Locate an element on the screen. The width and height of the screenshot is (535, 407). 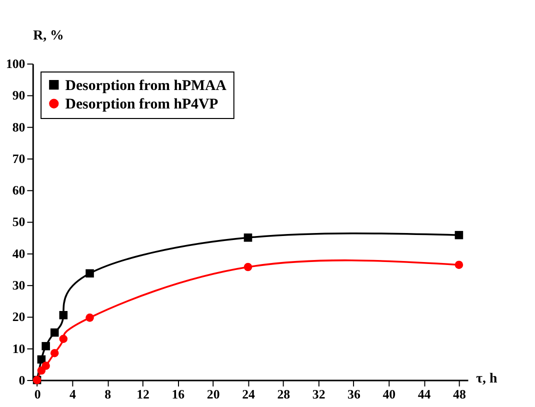
y-tick-label: 30 is located at coordinates (19, 285).